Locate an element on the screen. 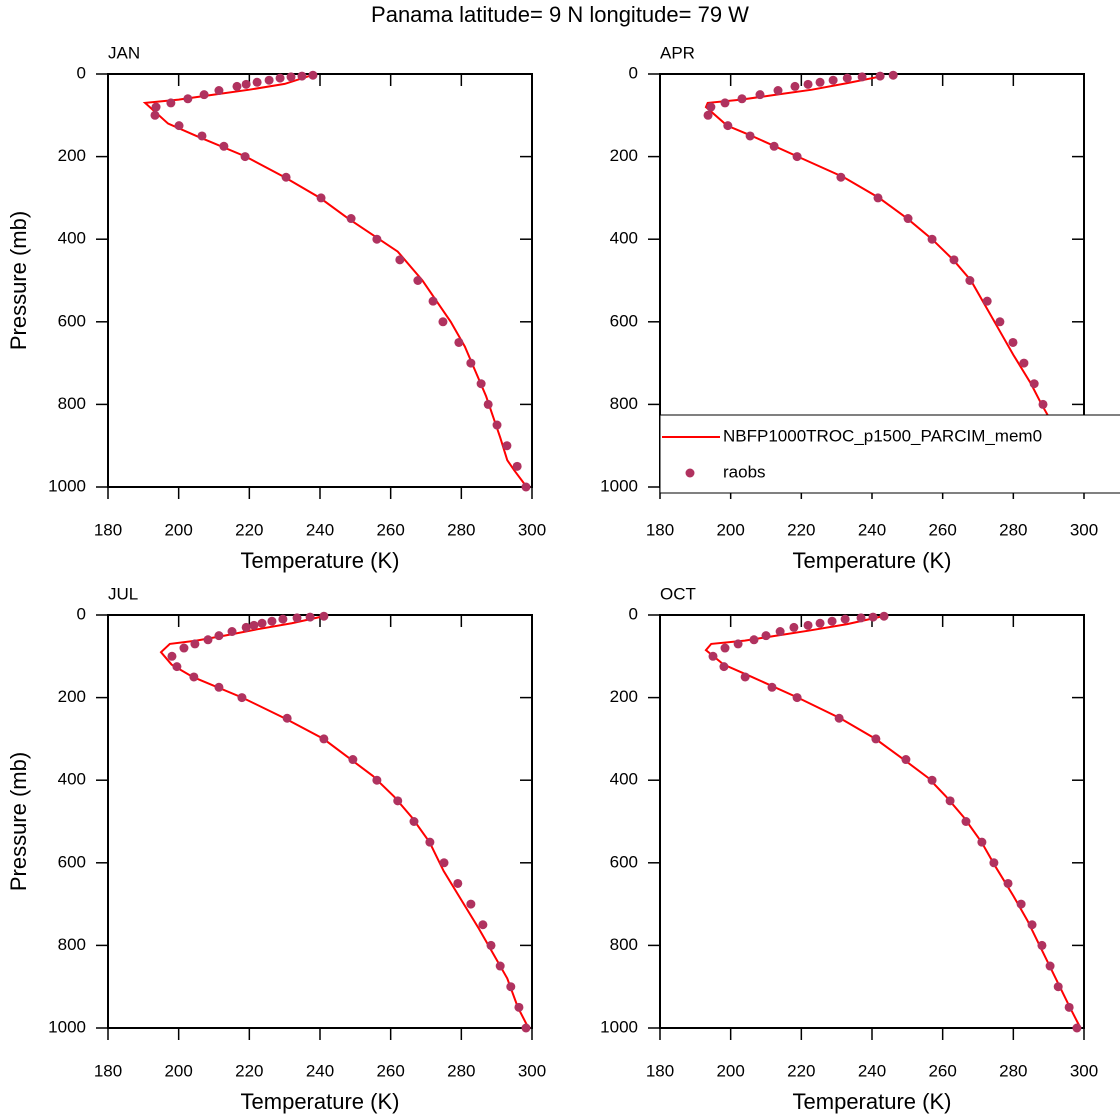 The height and width of the screenshot is (1120, 1120). panel-title: JUL is located at coordinates (123, 593).